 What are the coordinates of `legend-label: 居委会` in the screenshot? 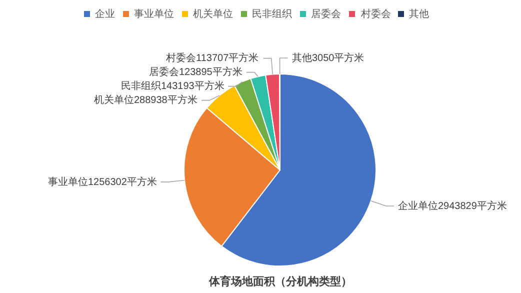 It's located at (326, 14).